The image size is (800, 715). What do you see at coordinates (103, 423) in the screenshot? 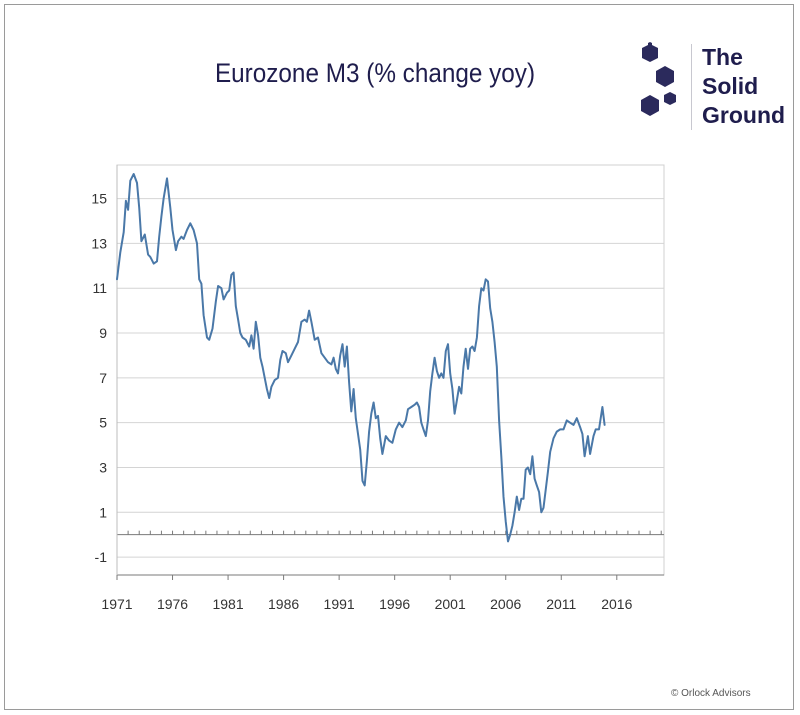
I see `y-tick-label: 5` at bounding box center [103, 423].